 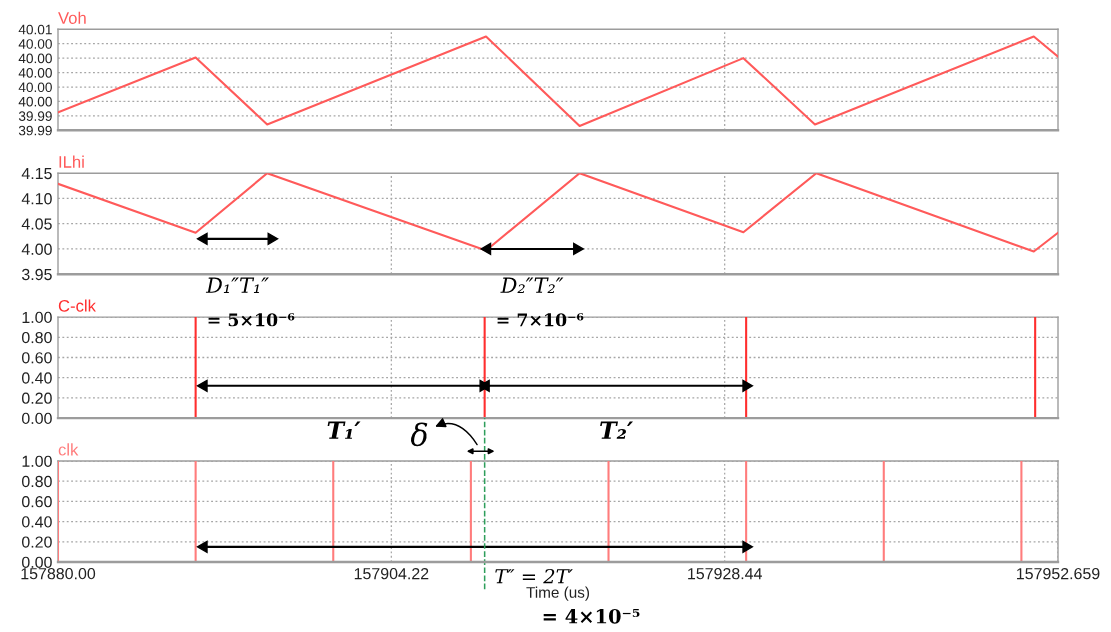 What do you see at coordinates (58, 573) in the screenshot?
I see `x-tick-label: 157880.00` at bounding box center [58, 573].